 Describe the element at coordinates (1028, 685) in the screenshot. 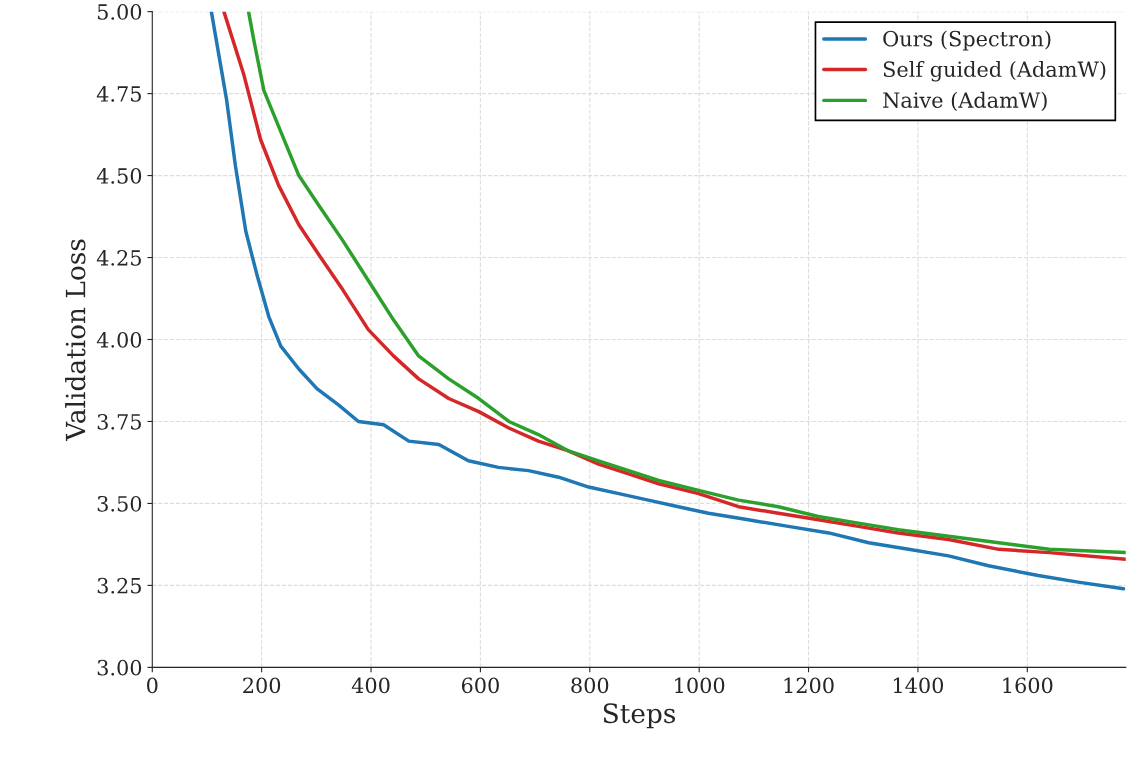

I see `x-tick-label: 1600` at that location.